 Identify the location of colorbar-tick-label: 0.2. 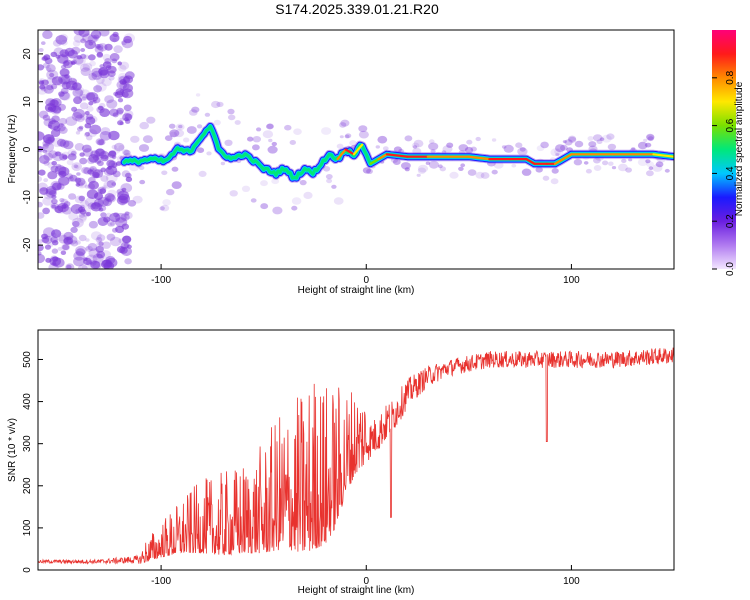
(730, 221).